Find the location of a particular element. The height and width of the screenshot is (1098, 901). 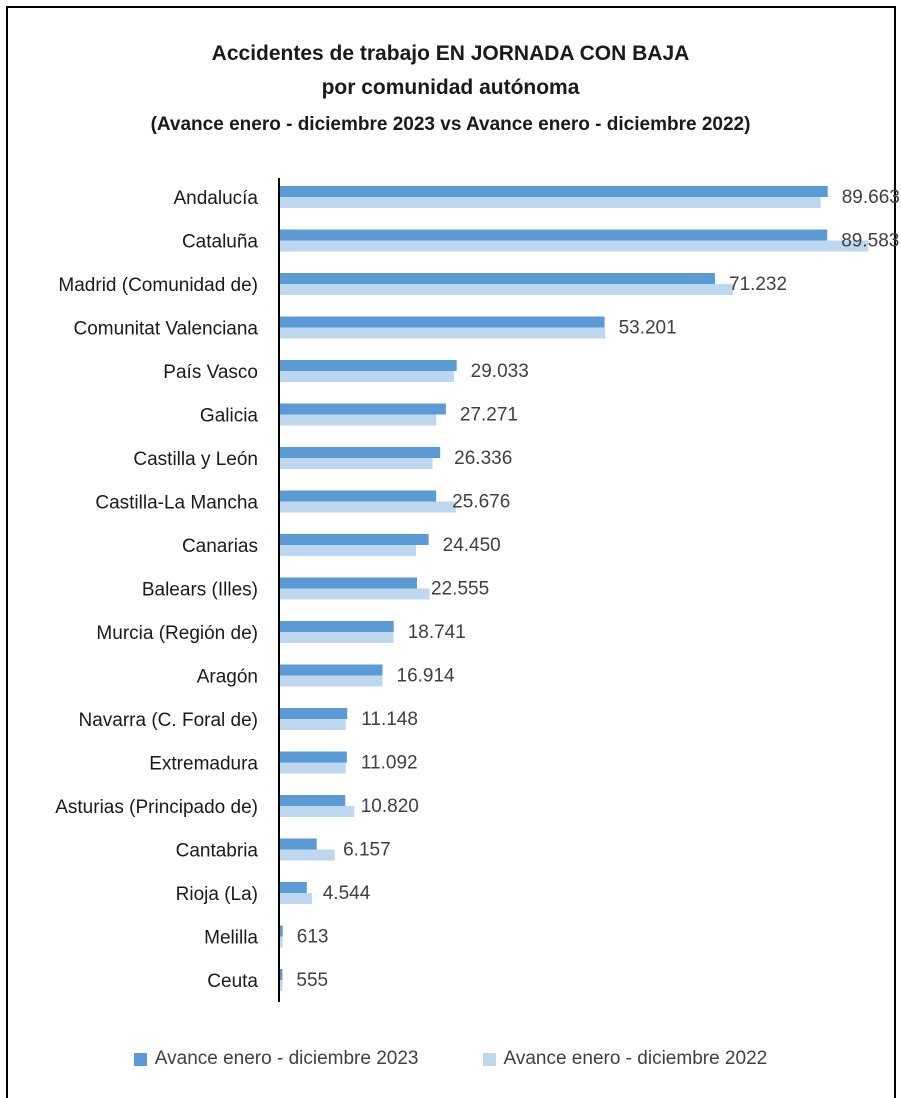

legend-swatch-2023 is located at coordinates (140, 1059).